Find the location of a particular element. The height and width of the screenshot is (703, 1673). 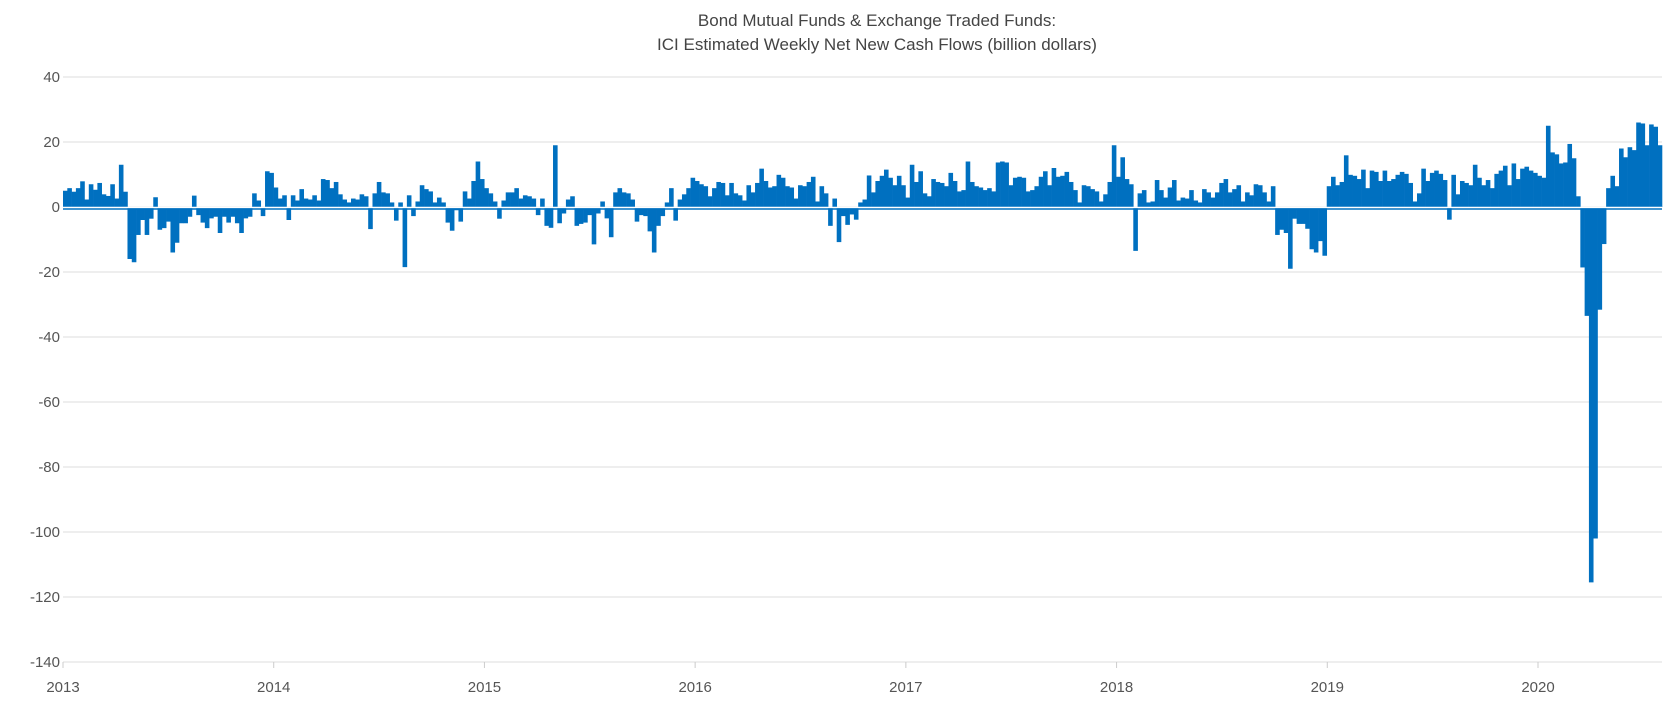

x-tick-label: 2019 is located at coordinates (1327, 687).